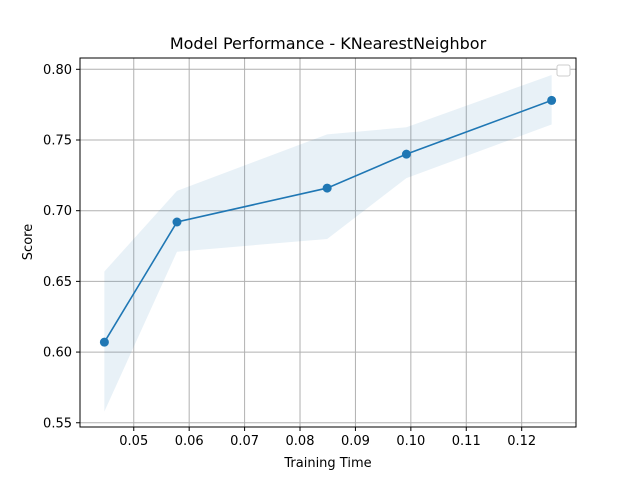 Image resolution: width=640 pixels, height=480 pixels. I want to click on chart-title: Model Performance - KNearestNeighbor, so click(328, 43).